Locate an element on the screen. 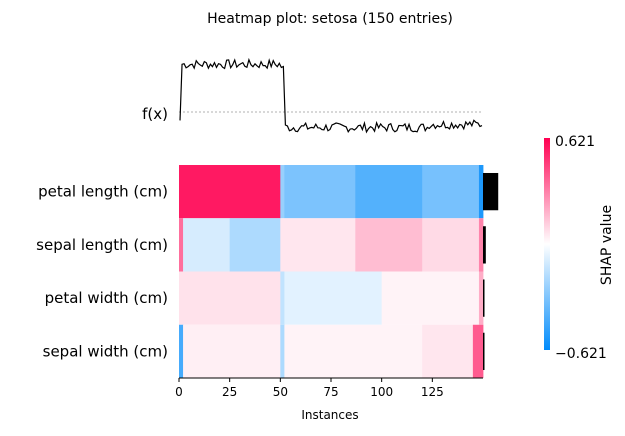 The height and width of the screenshot is (436, 625). colorbar-min-label: −0.621 is located at coordinates (581, 354).